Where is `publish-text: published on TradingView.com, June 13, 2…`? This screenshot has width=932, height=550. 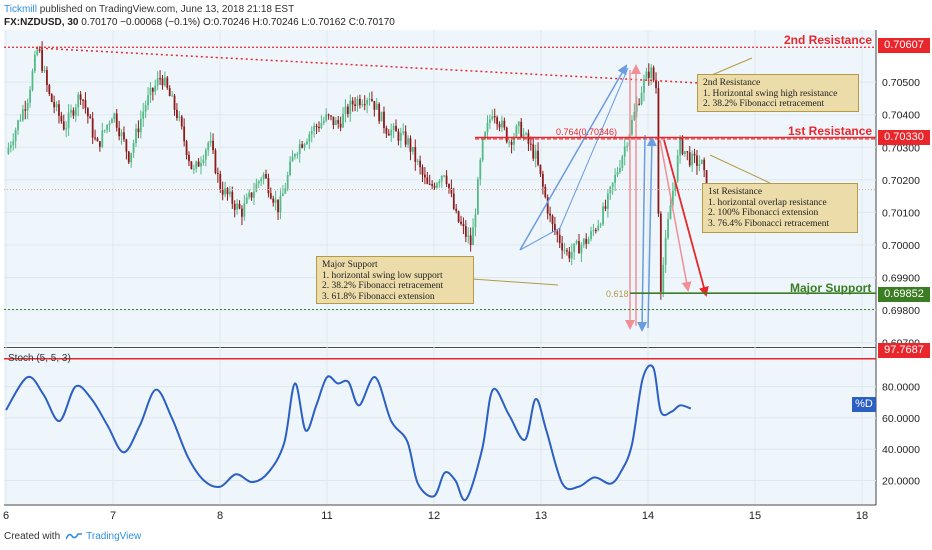 publish-text: published on TradingView.com, June 13, 2… is located at coordinates (167, 9).